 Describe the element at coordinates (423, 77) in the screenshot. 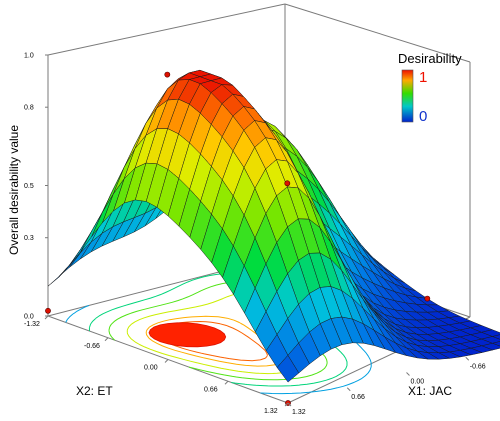

I see `legend-max-label: 1` at that location.